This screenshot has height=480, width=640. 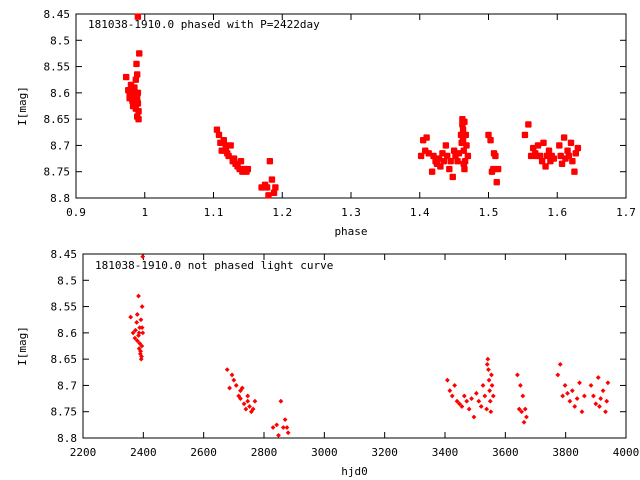 I want to click on x-tick-label: 2200, so click(x=83, y=452).